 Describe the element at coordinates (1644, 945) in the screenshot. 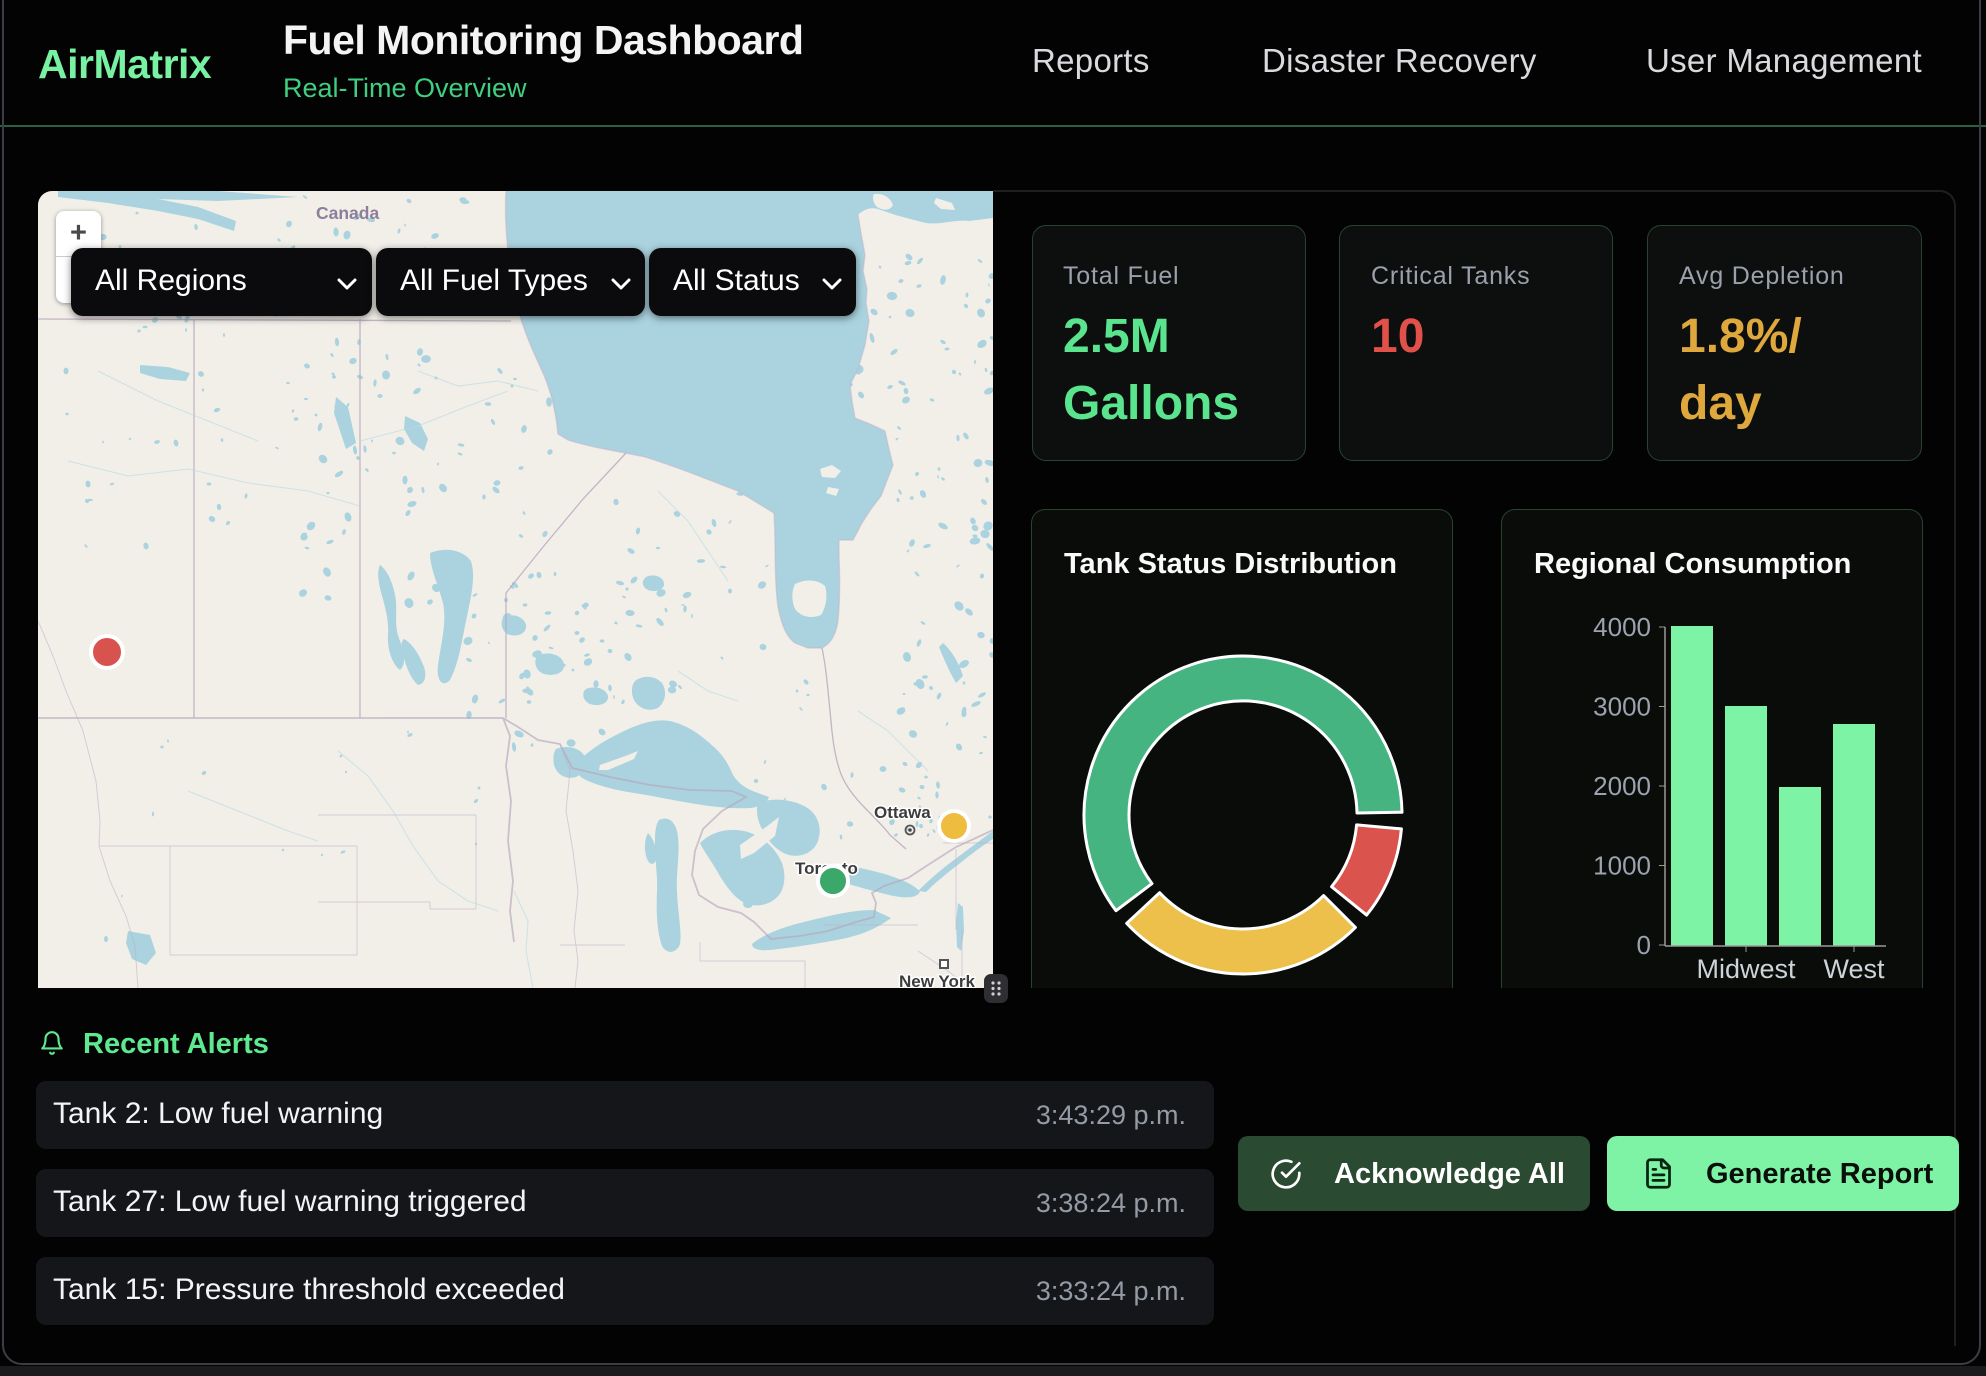

I see `svg-text: 0` at that location.